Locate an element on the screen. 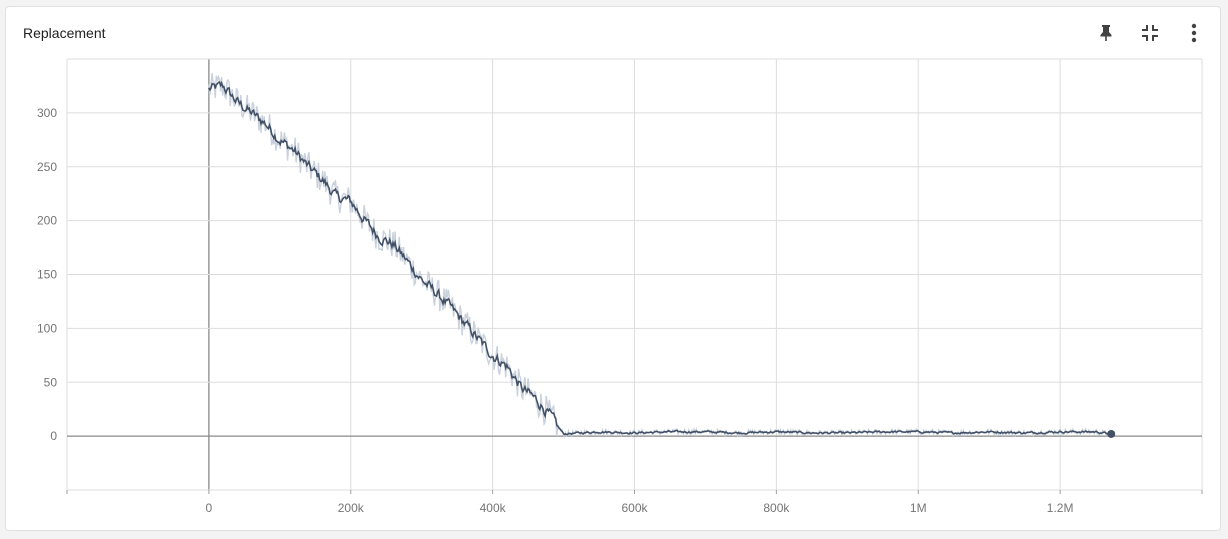 The image size is (1228, 539). more-options-button is located at coordinates (1194, 33).